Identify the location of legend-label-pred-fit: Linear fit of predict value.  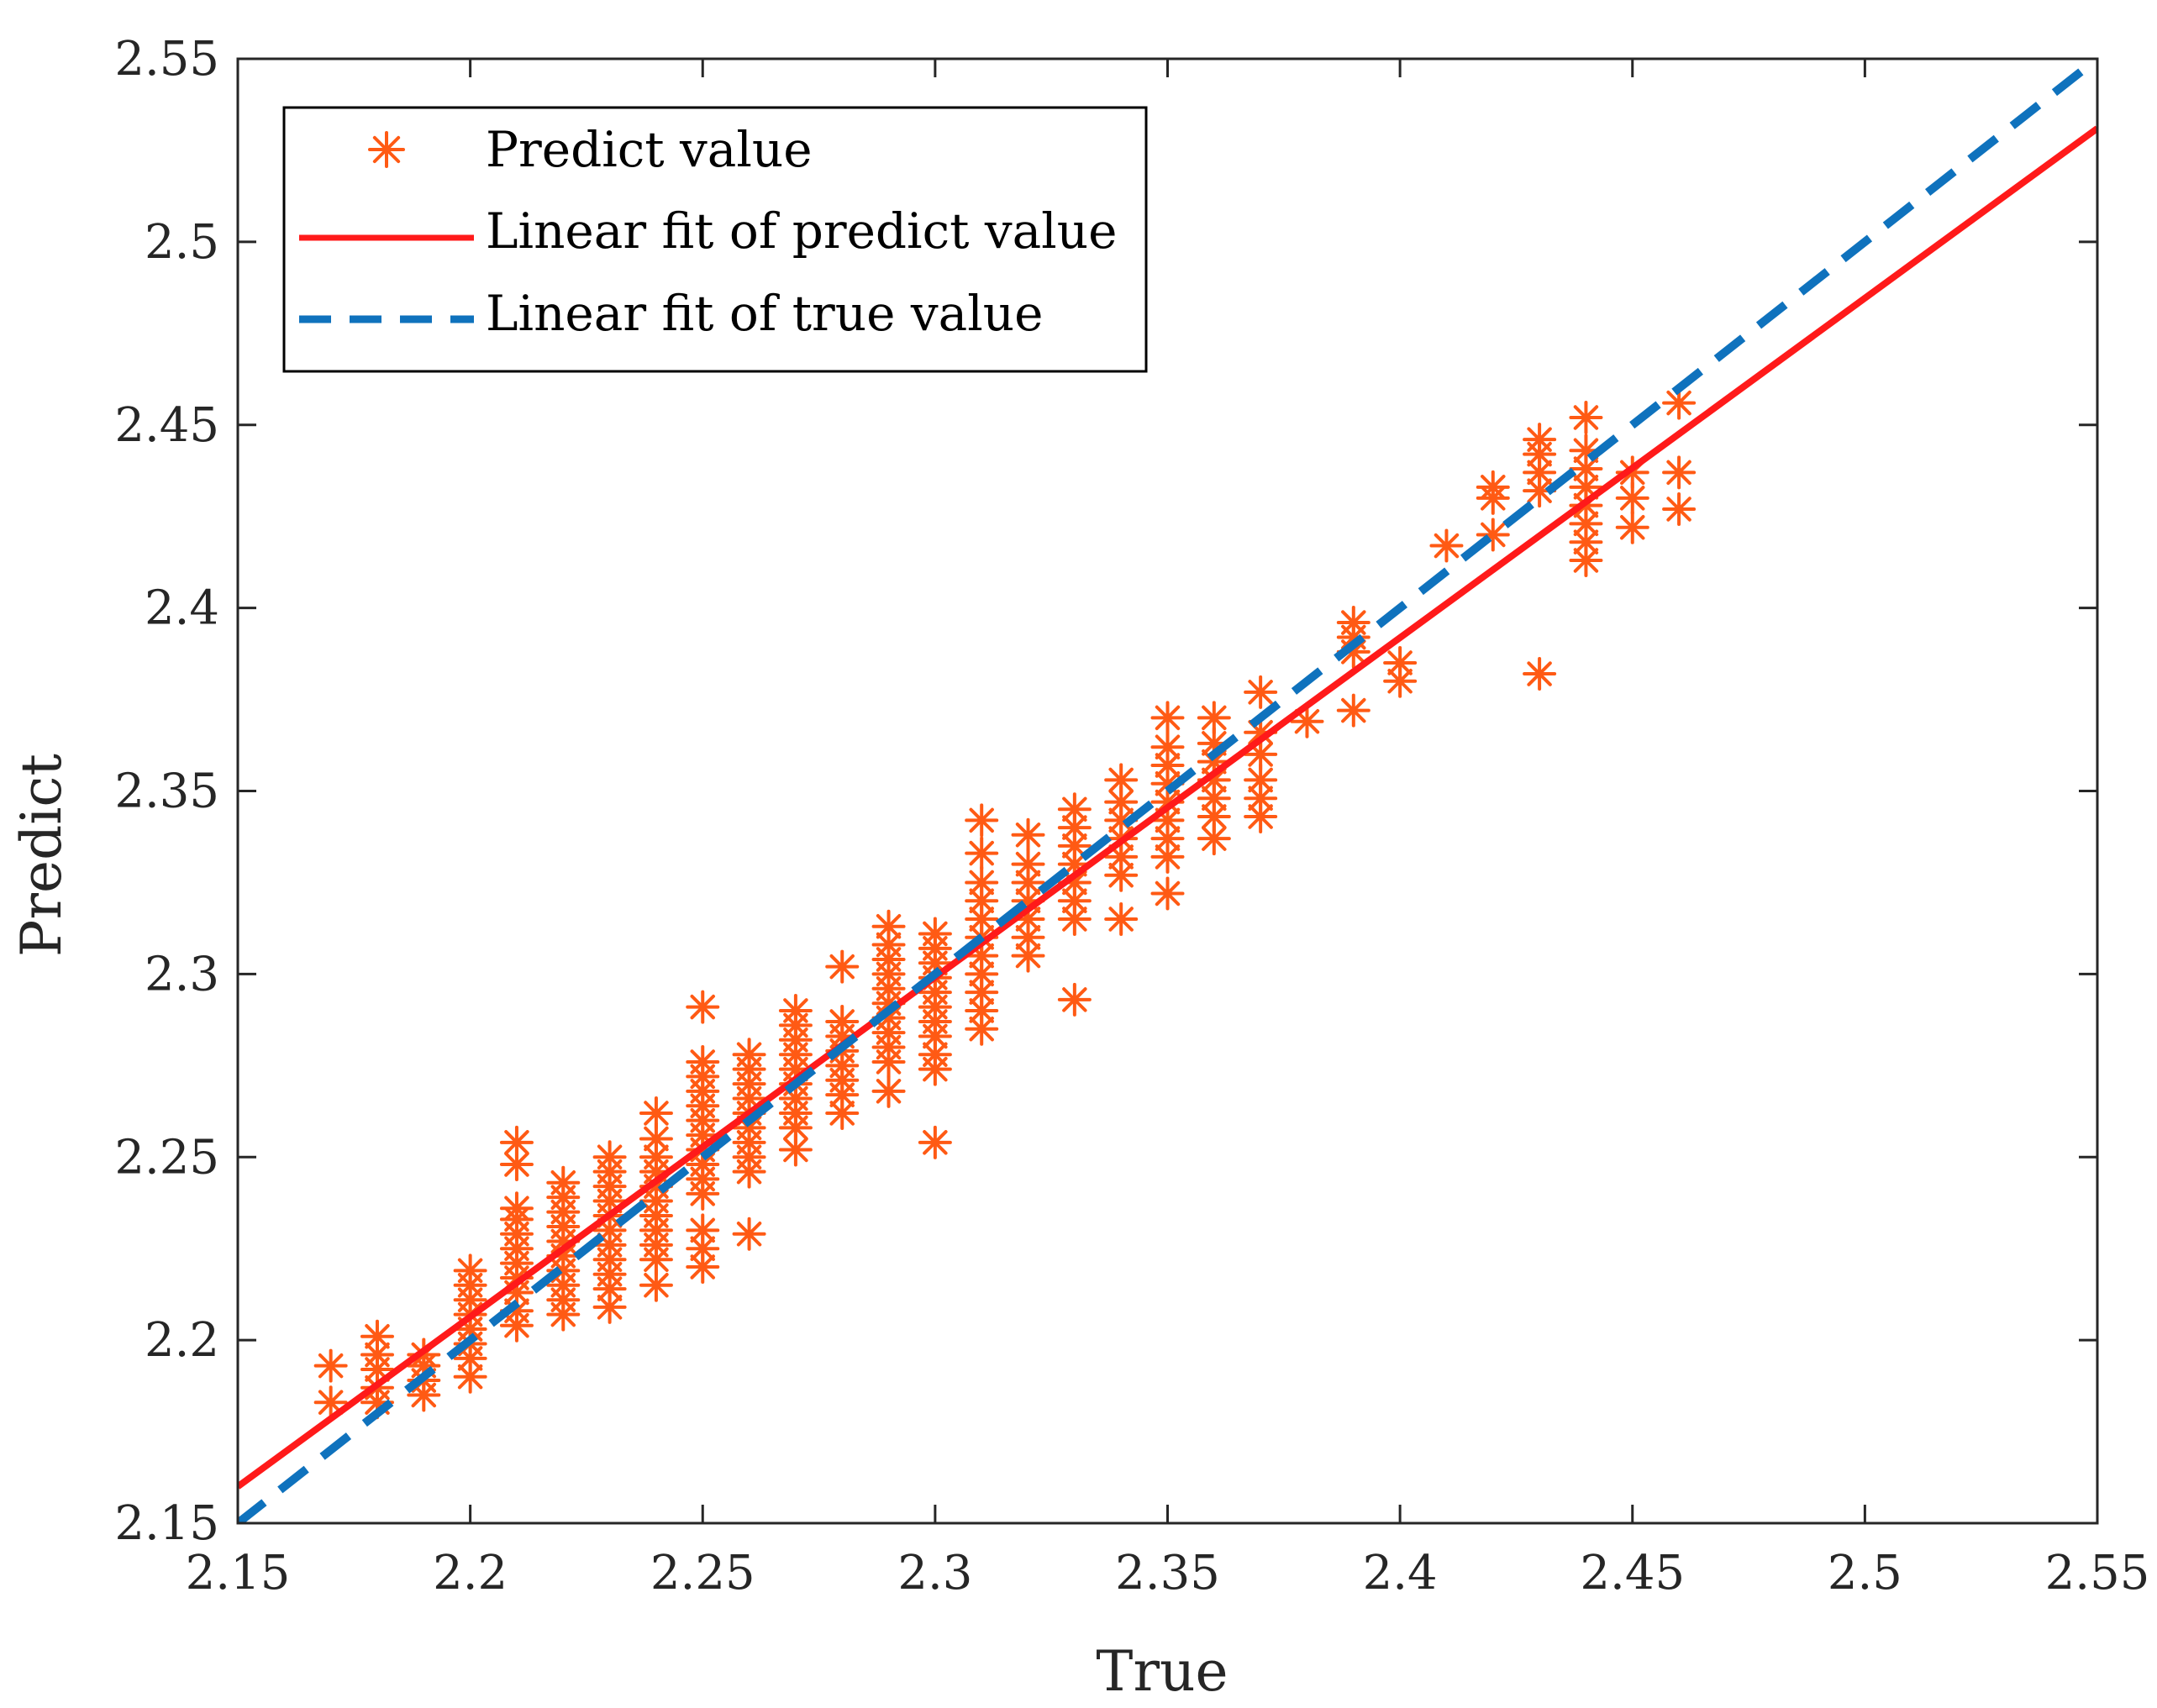
(801, 231).